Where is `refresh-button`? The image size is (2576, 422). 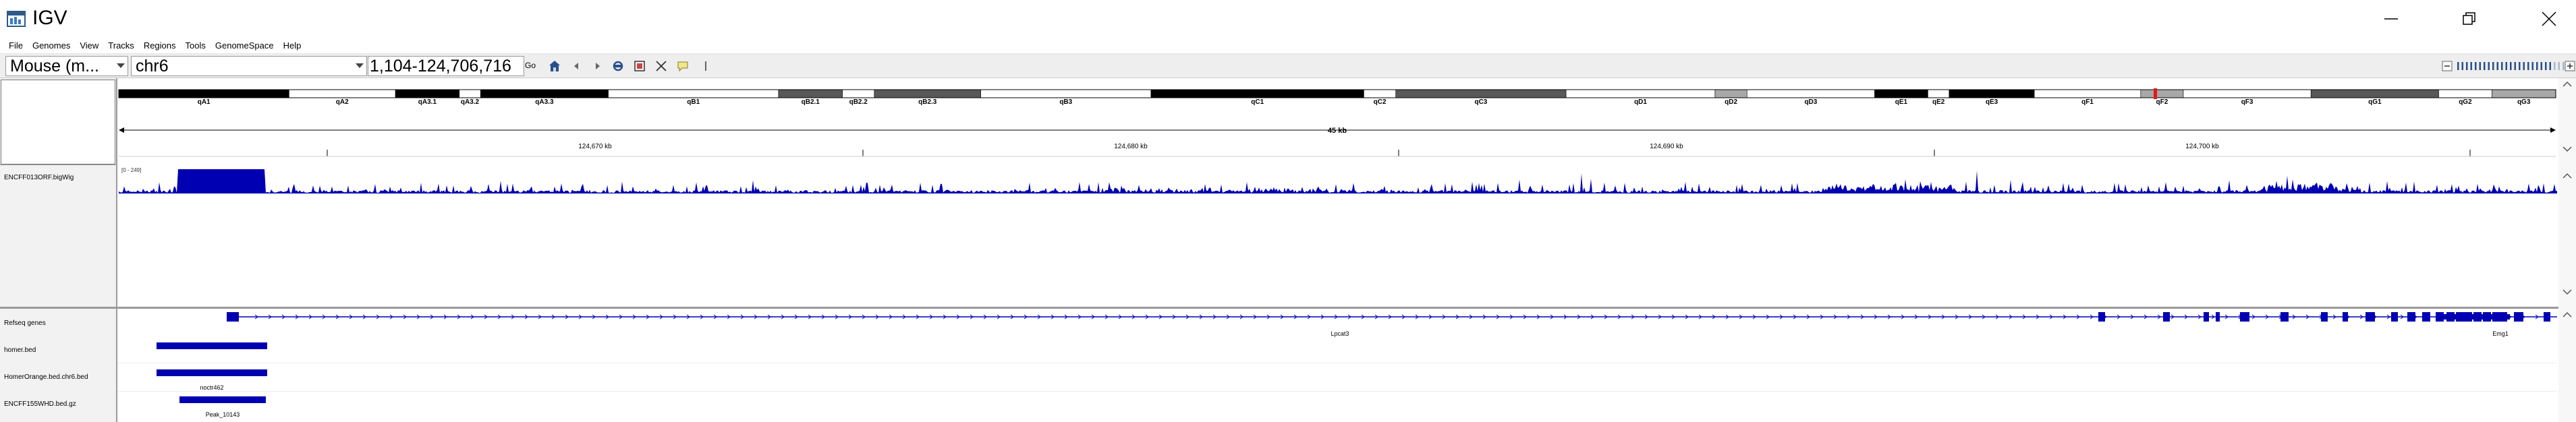 refresh-button is located at coordinates (618, 66).